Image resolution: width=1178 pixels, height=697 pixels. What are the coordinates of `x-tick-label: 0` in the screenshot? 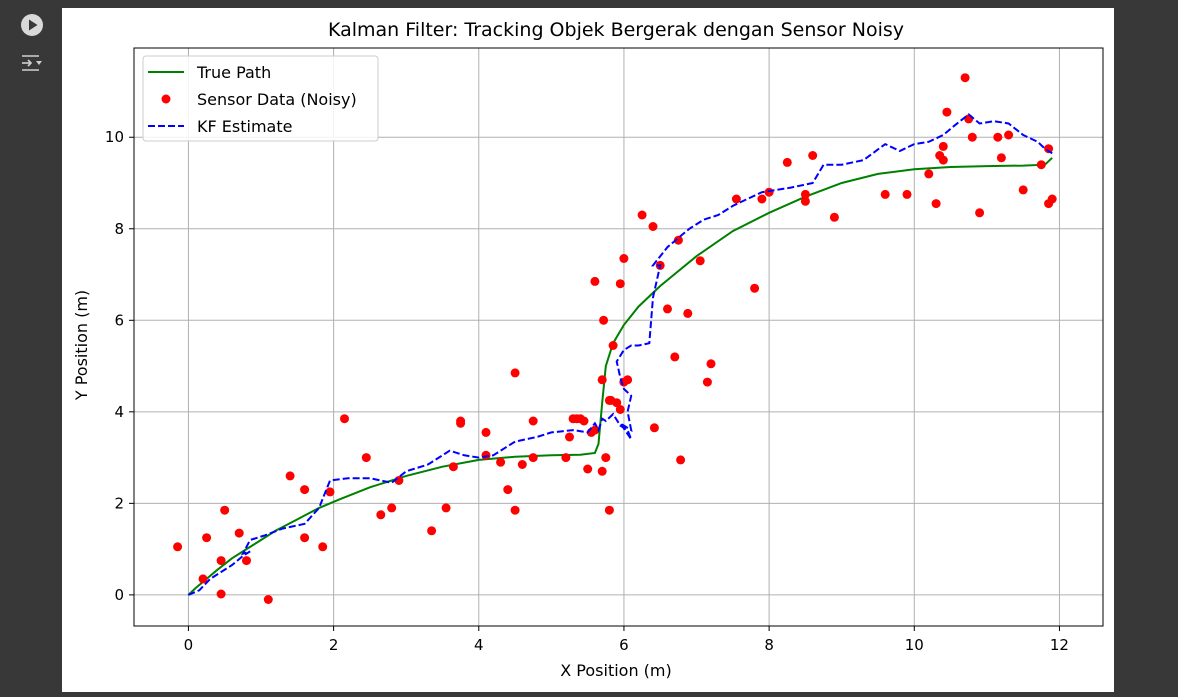 It's located at (189, 645).